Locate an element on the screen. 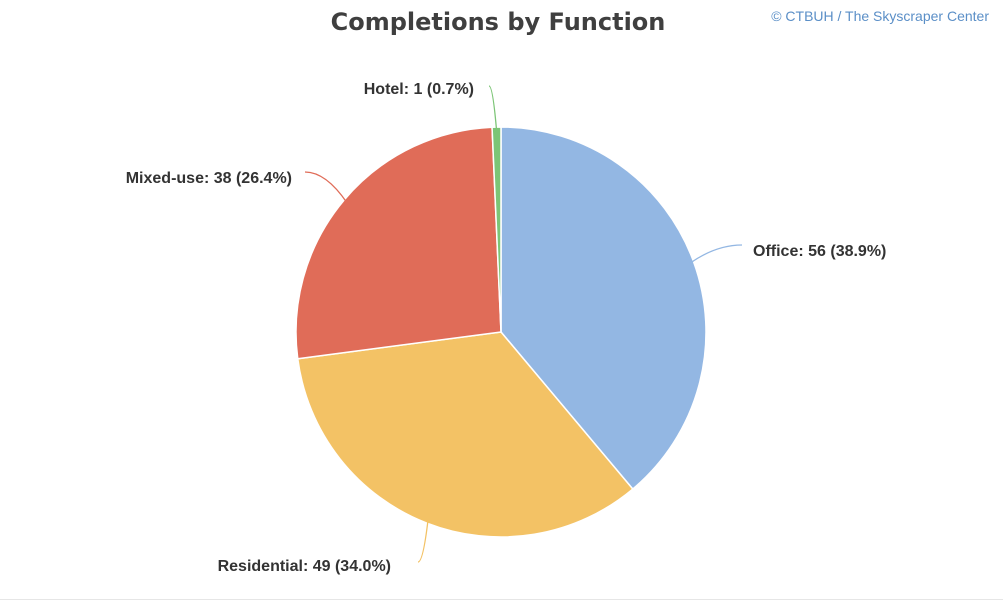 This screenshot has height=600, width=1003. label-office: Office: 56 (38.9%) is located at coordinates (819, 251).